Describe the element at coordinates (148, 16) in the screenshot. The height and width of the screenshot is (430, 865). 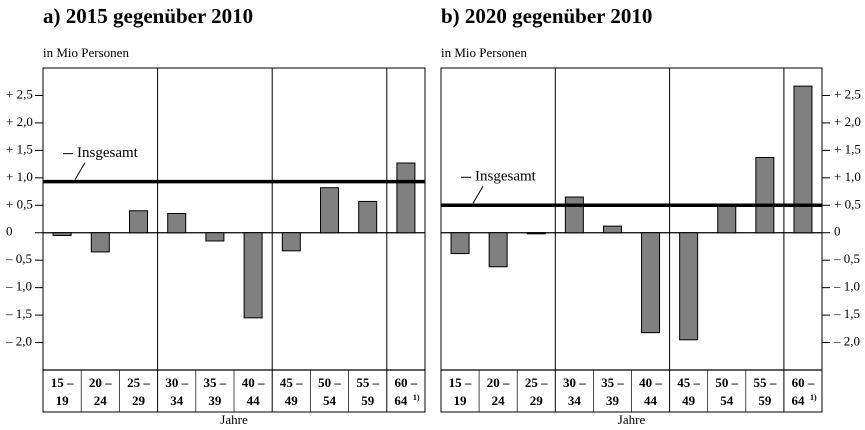
I see `chart-title: a) 2015 gegenüber 2010` at that location.